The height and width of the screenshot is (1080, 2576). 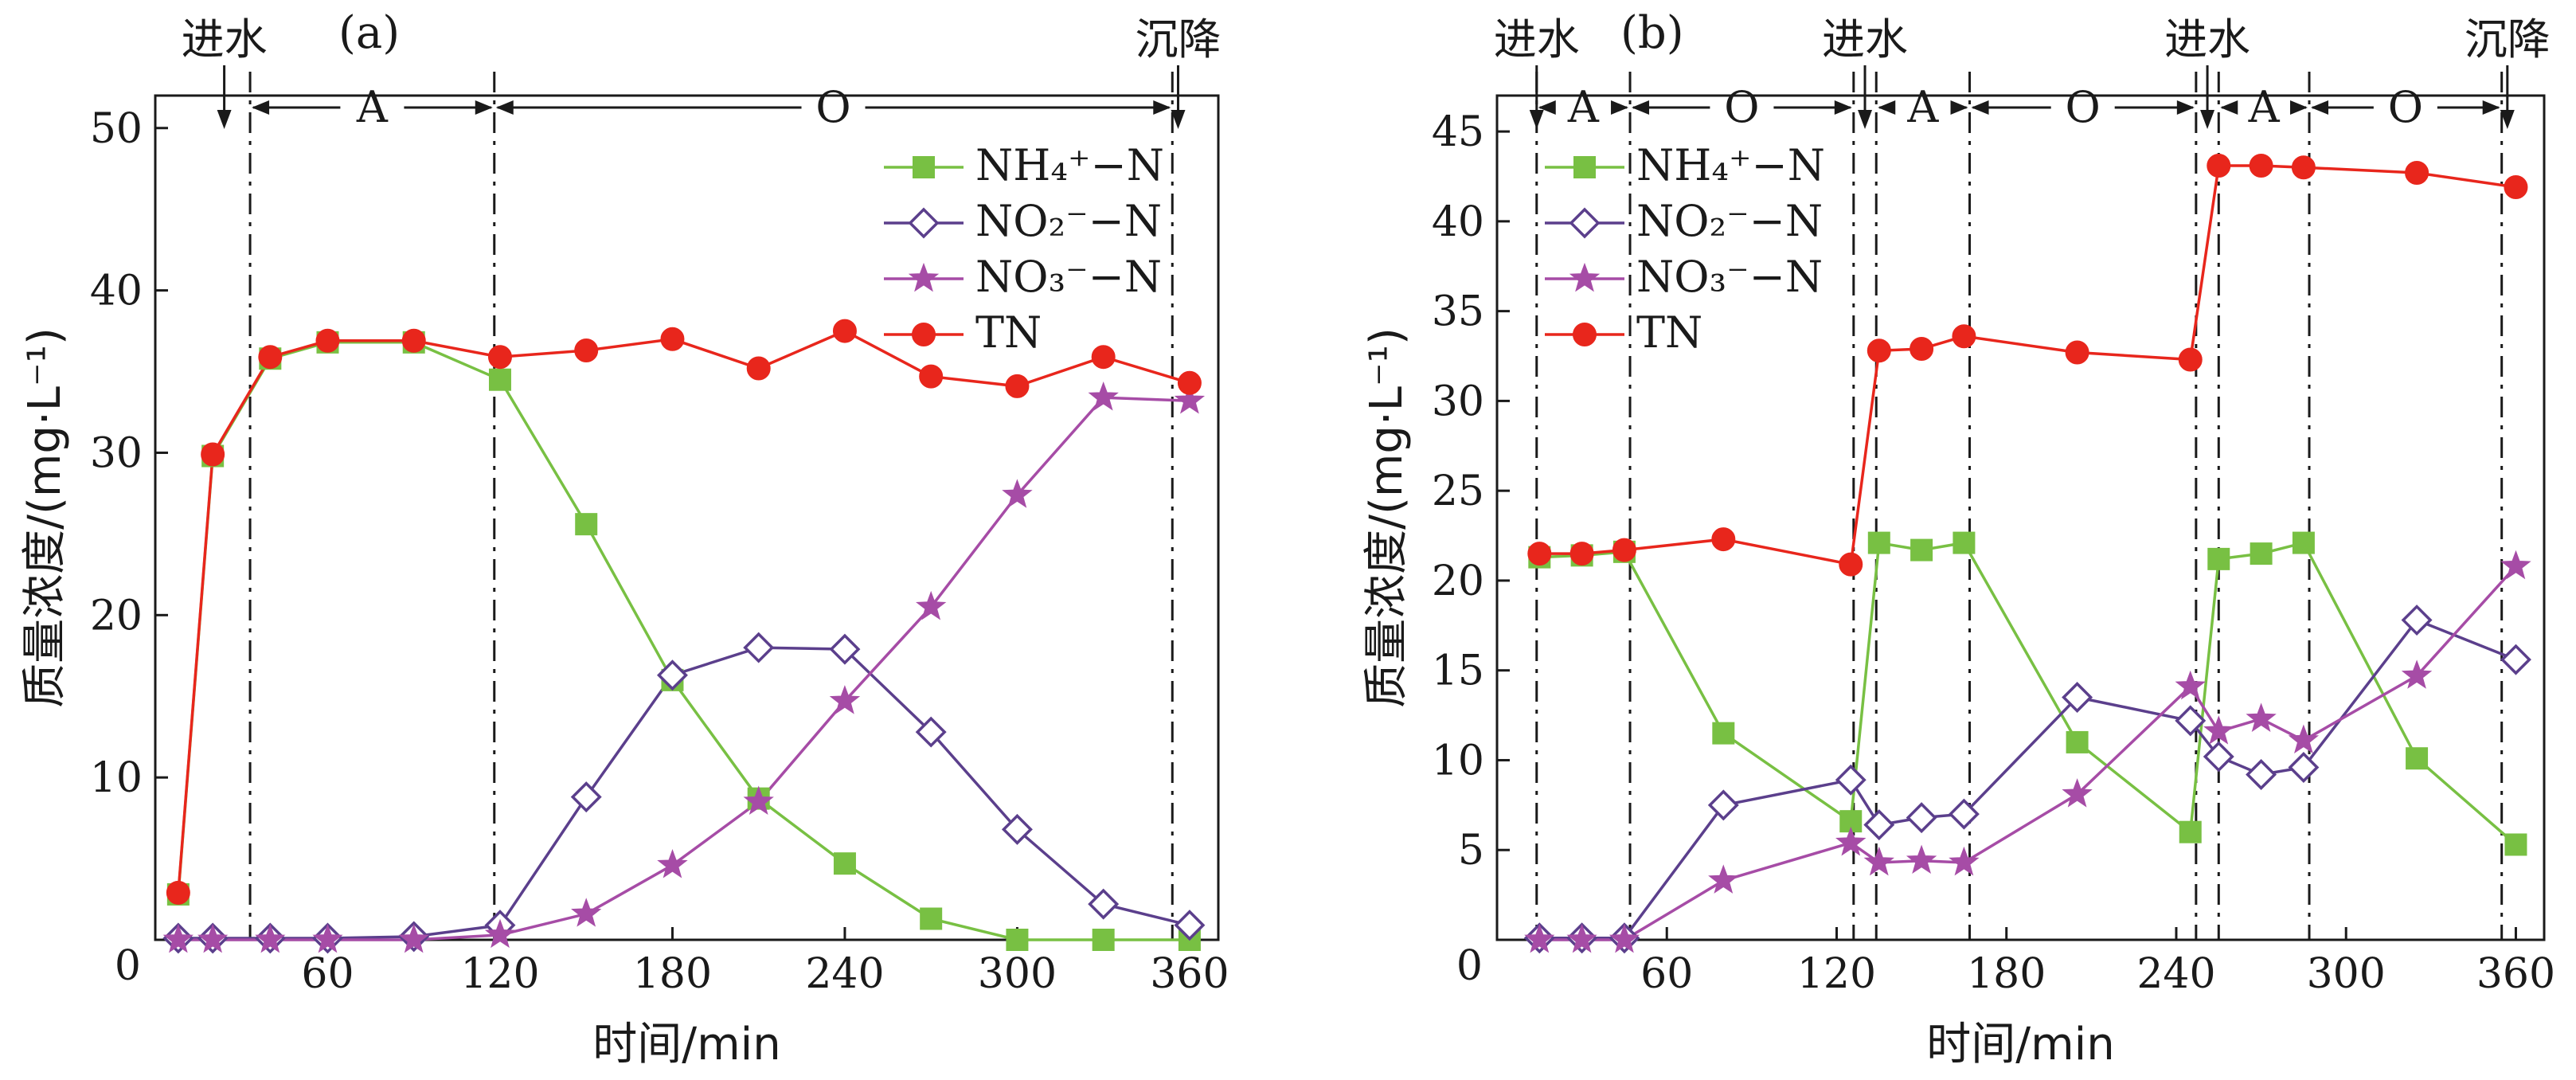 I want to click on event-label: 进水, so click(x=1537, y=39).